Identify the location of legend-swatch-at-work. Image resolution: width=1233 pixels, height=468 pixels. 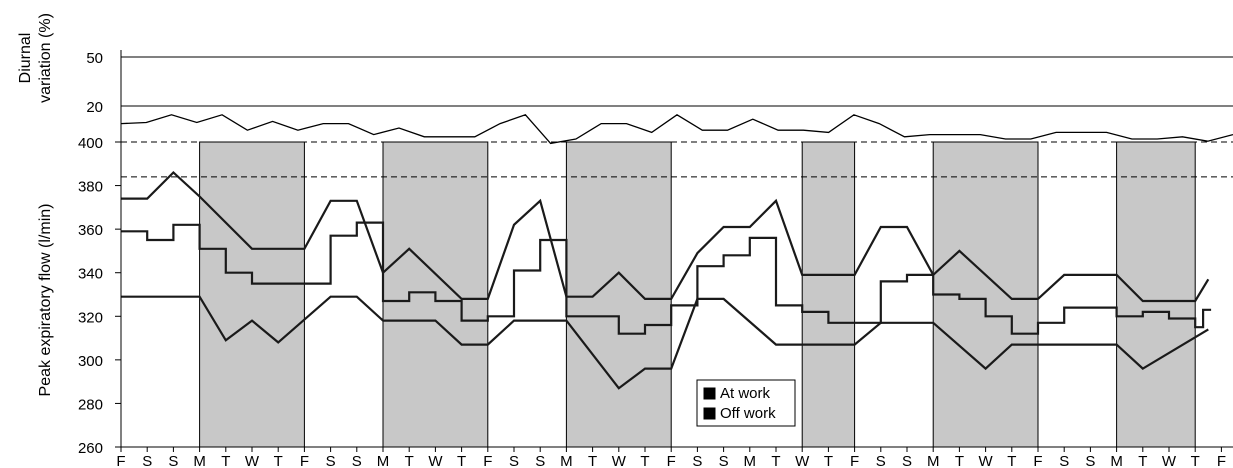
(709, 393).